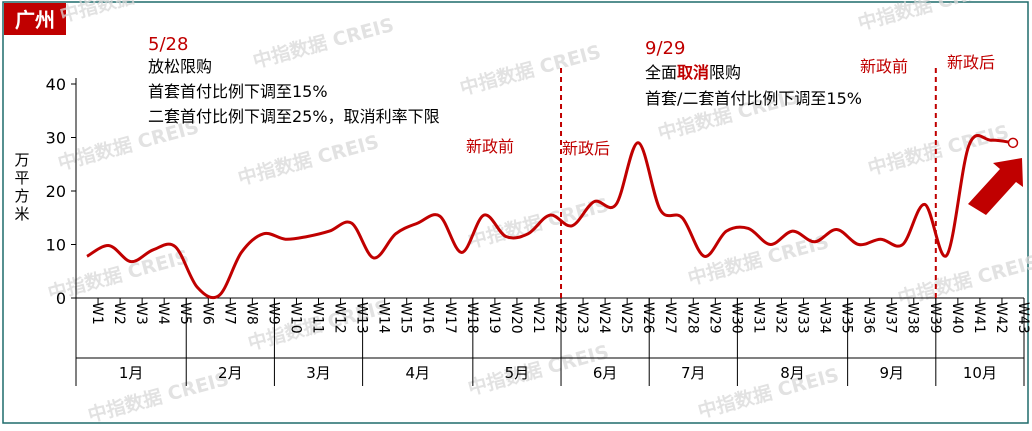 The height and width of the screenshot is (431, 1032). What do you see at coordinates (648, 318) in the screenshot?
I see `x-tick-label: W26` at bounding box center [648, 318].